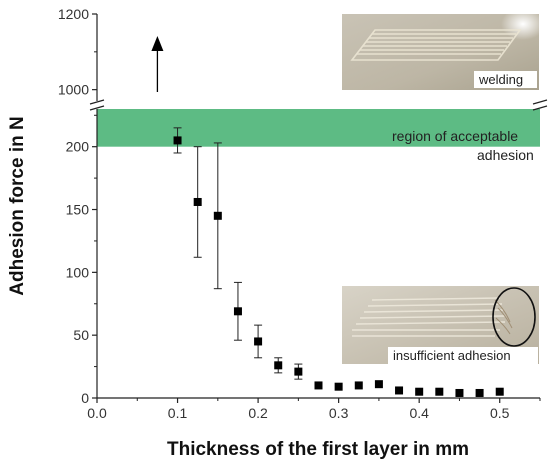 This screenshot has width=550, height=469. Describe the element at coordinates (178, 413) in the screenshot. I see `x-tick-label: 0.1` at that location.